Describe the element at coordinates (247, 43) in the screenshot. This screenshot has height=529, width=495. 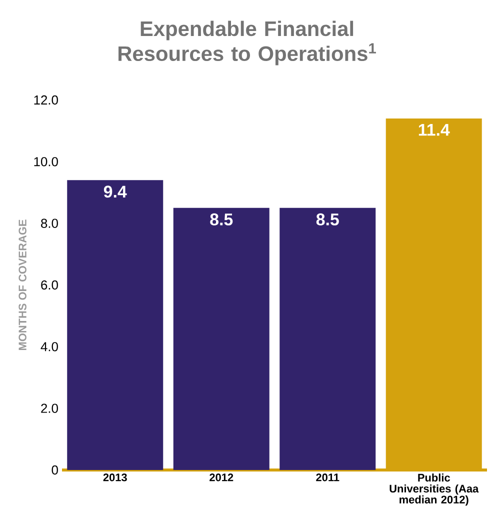
I see `chart-title: Expendable Financial Resources to Operations$^{1}$` at that location.